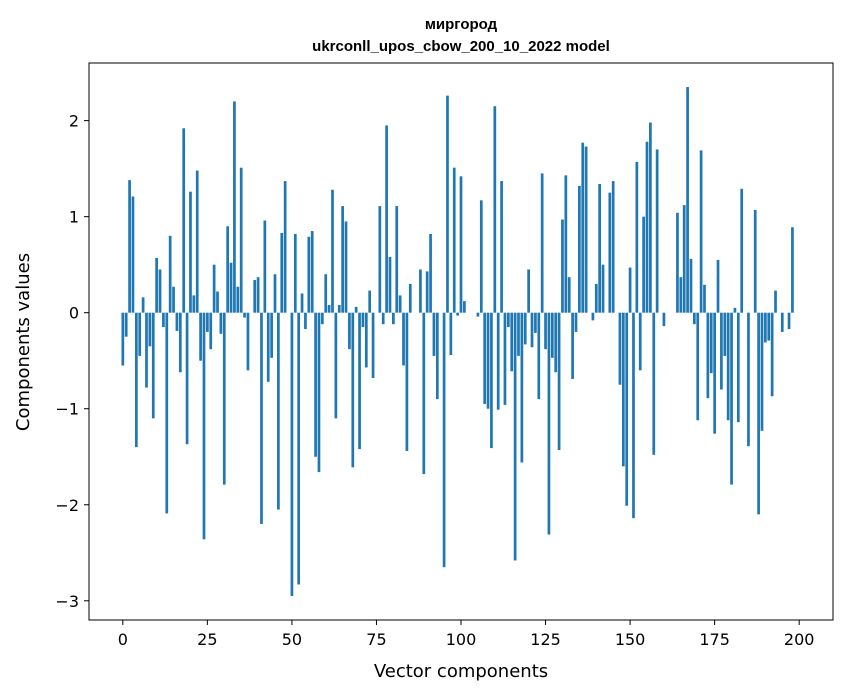 This screenshot has height=696, width=847. Describe the element at coordinates (74, 217) in the screenshot. I see `y-tick-label: 1` at that location.